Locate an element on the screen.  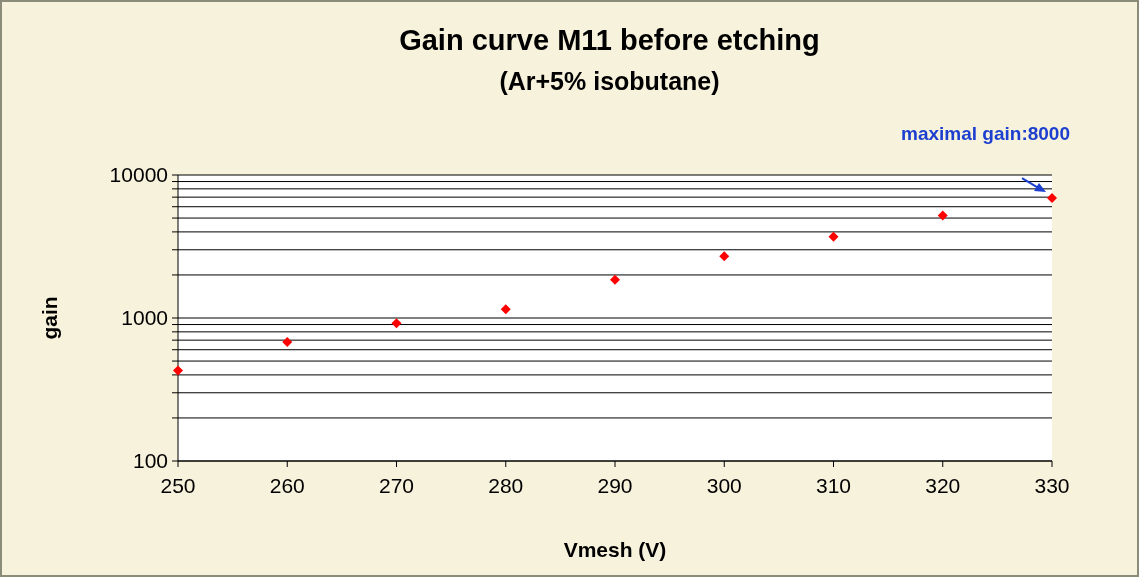
y-tick-label: 100 is located at coordinates (150, 460).